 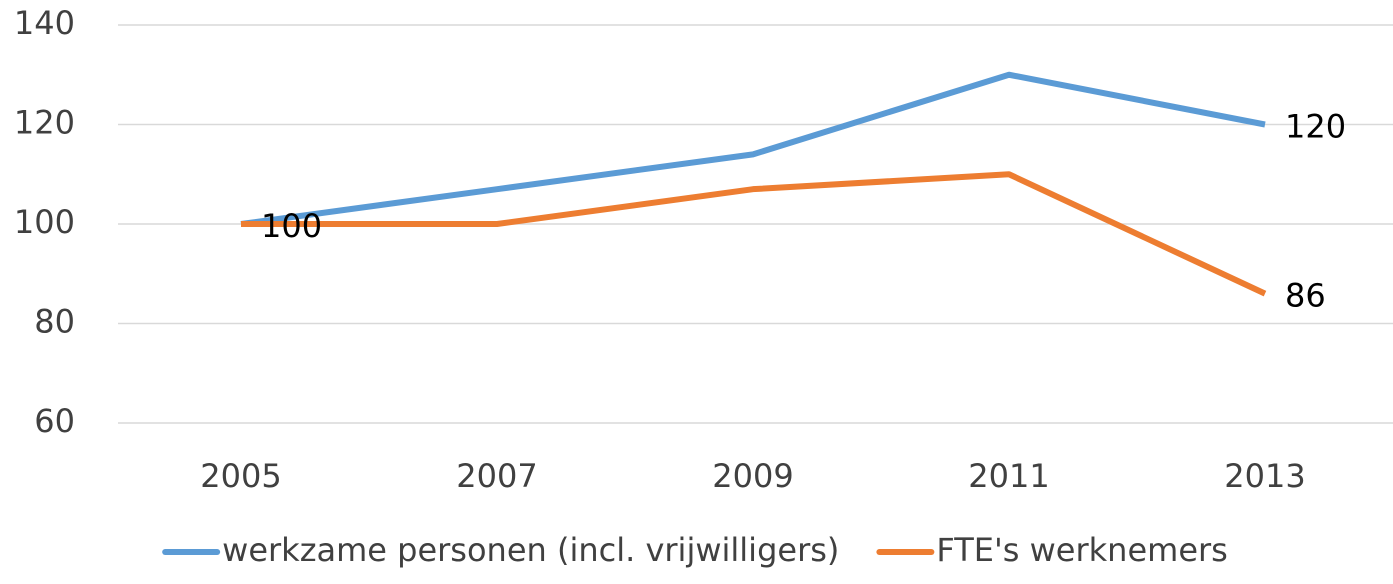 I want to click on y-tick-label: 120, so click(x=44, y=123).